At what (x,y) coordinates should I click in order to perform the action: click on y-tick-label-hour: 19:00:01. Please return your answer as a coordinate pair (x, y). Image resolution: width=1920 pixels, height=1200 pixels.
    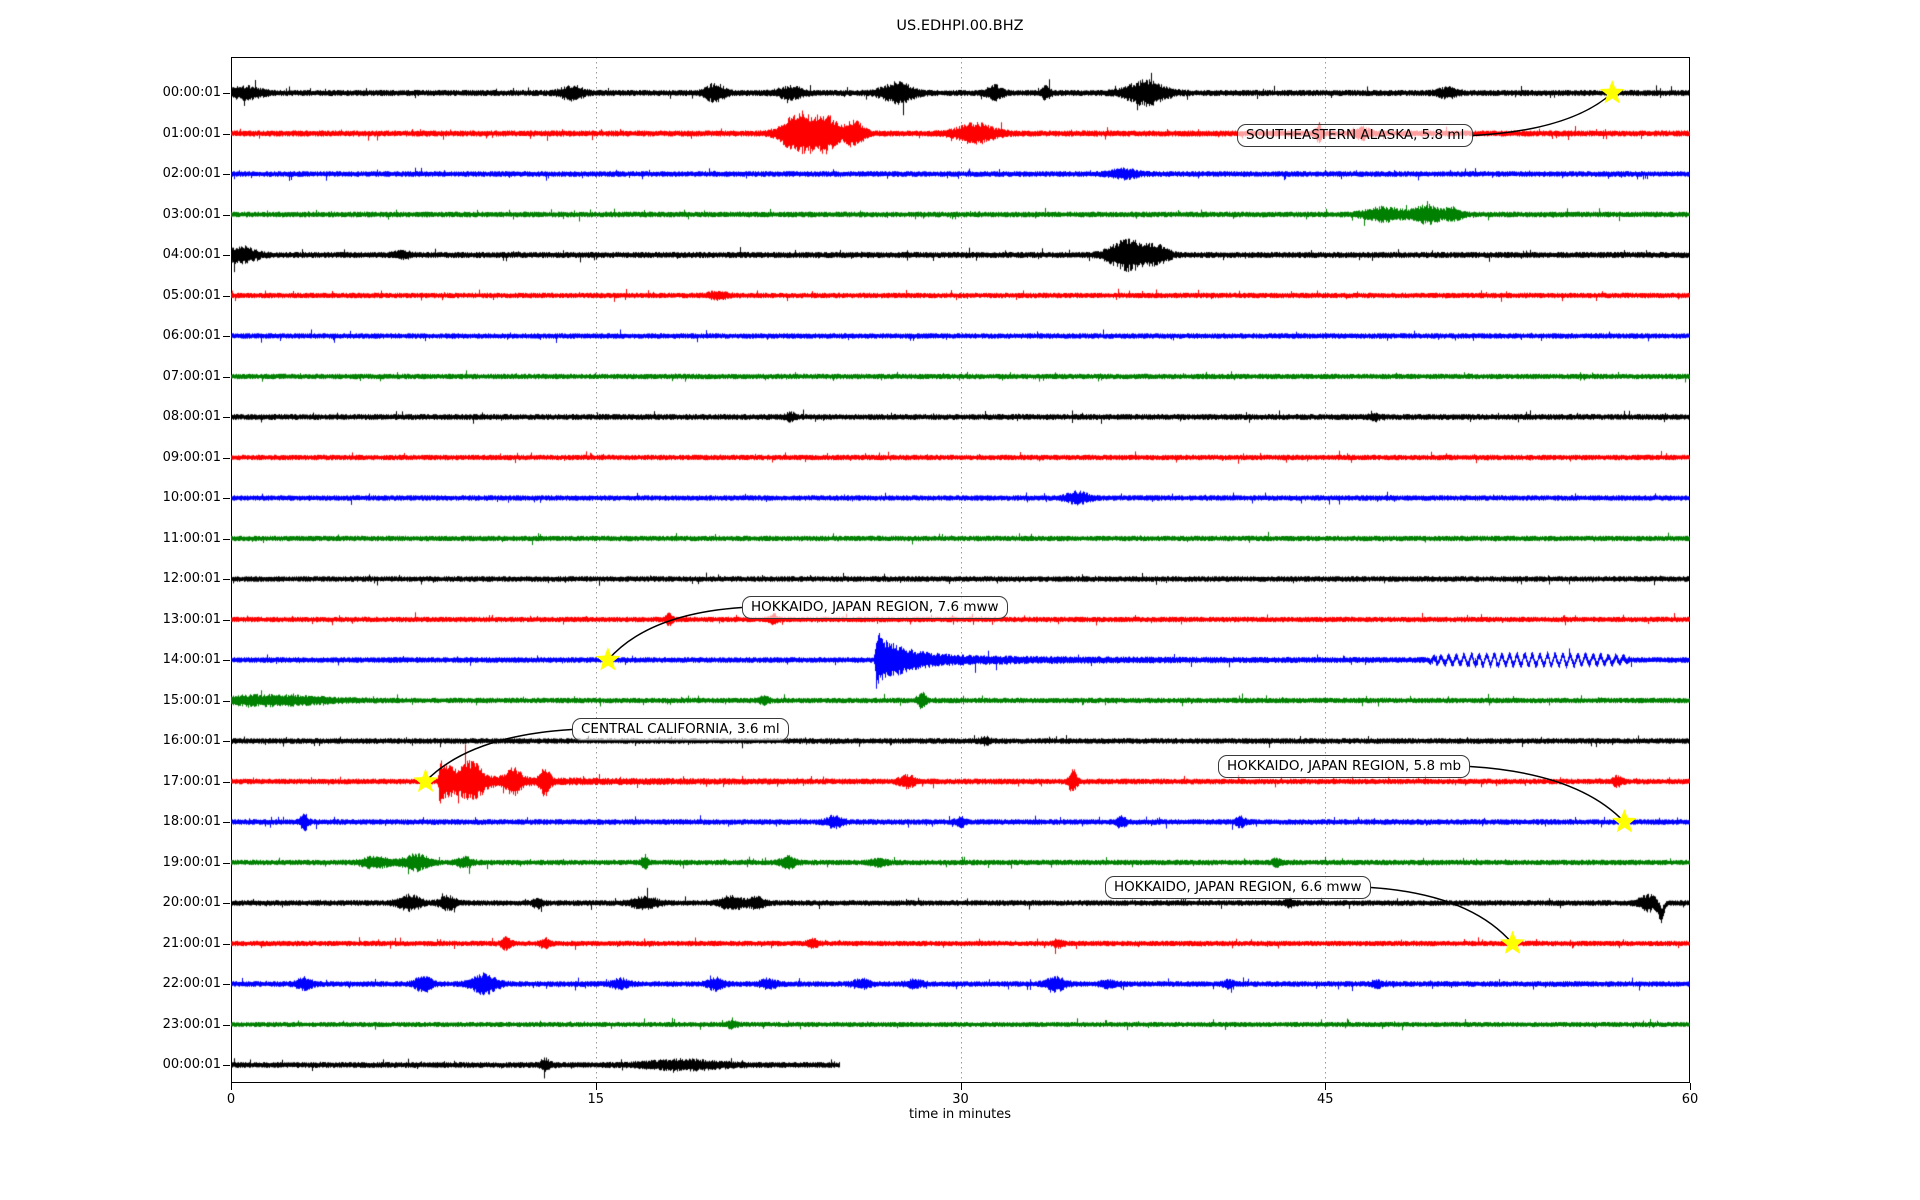
    Looking at the image, I should click on (191, 862).